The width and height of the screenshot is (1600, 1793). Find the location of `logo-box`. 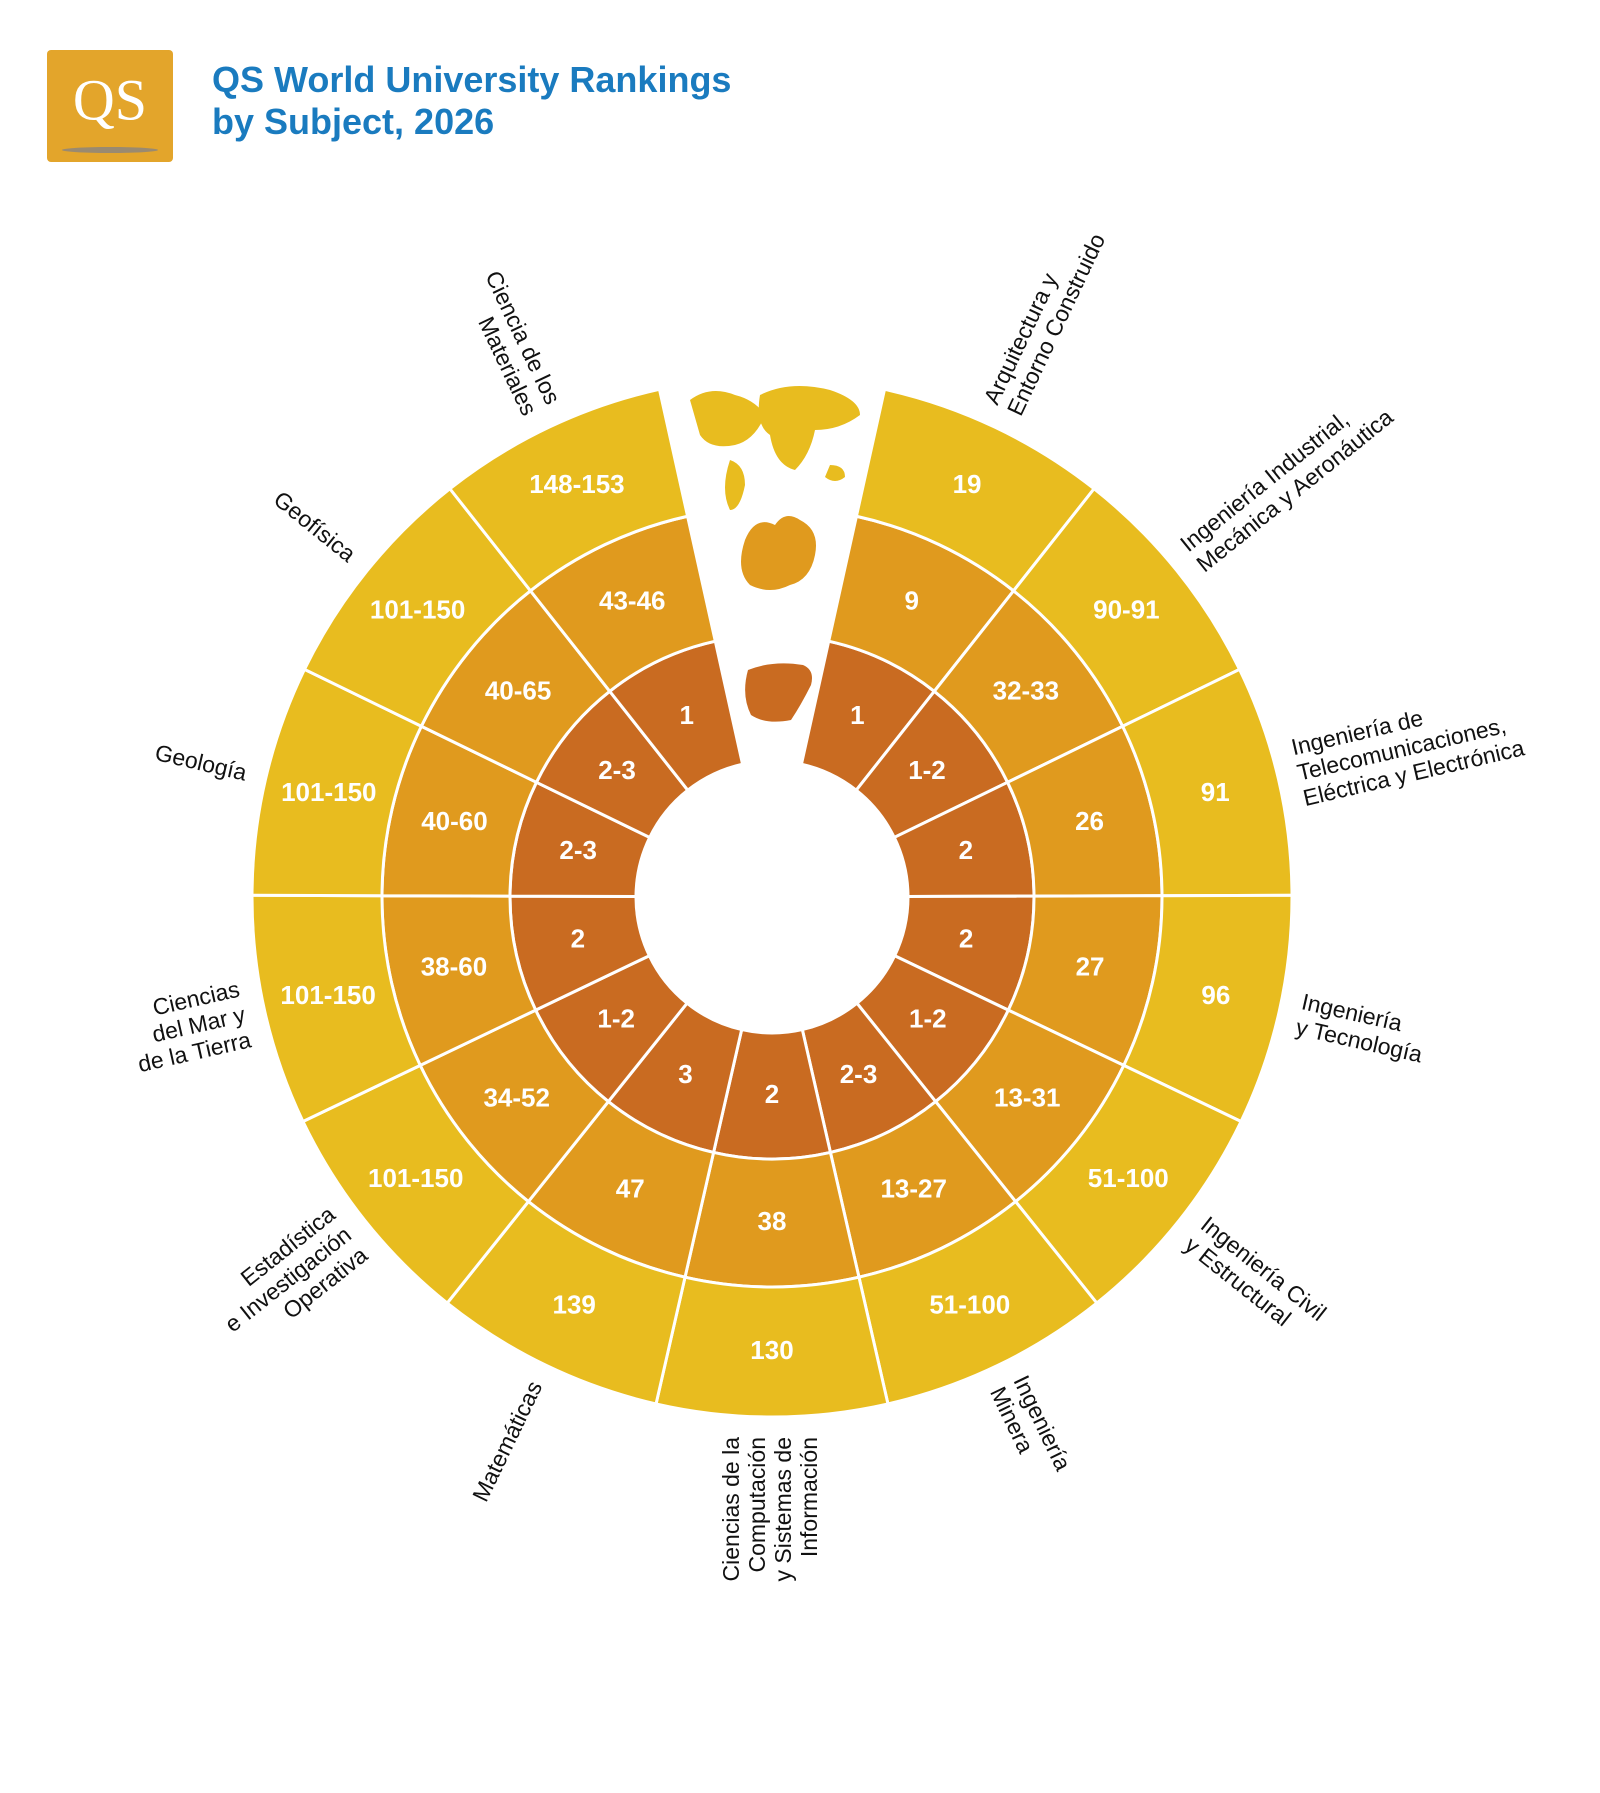

logo-box is located at coordinates (110, 106).